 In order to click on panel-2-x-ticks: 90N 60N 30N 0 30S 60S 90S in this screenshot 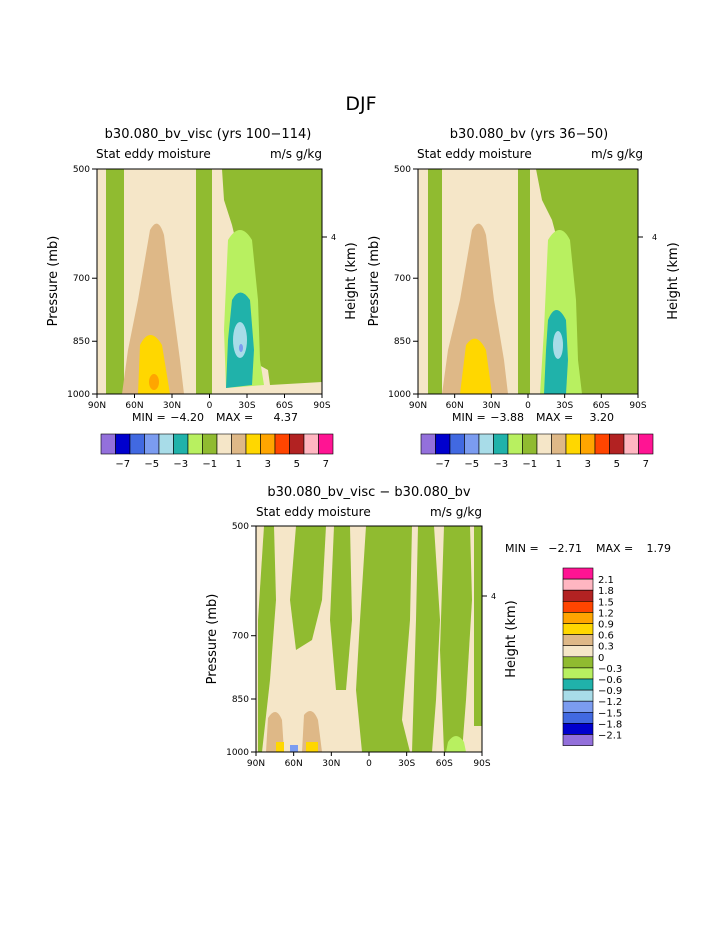, I will do `click(528, 402)`.